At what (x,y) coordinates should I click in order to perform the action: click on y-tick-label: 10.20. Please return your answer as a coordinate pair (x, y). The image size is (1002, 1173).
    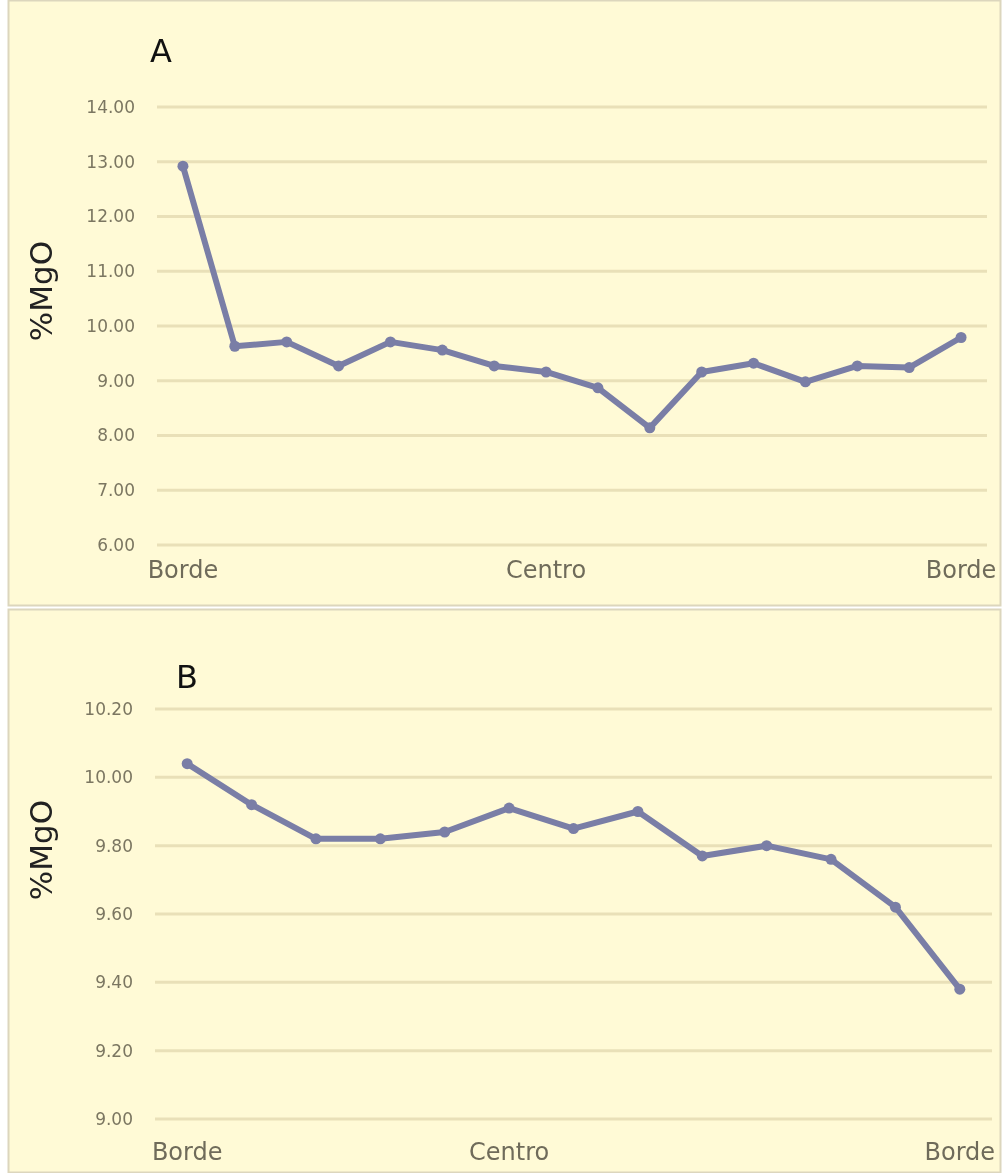
    Looking at the image, I should click on (108, 708).